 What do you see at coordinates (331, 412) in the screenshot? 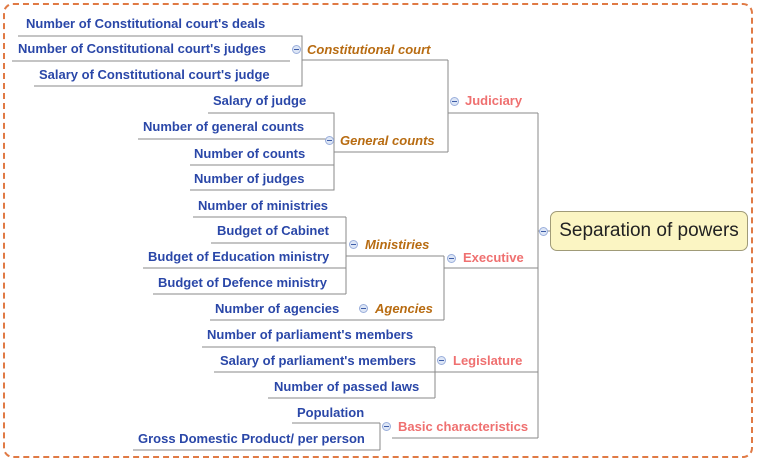
I see `leaf-population: Population` at bounding box center [331, 412].